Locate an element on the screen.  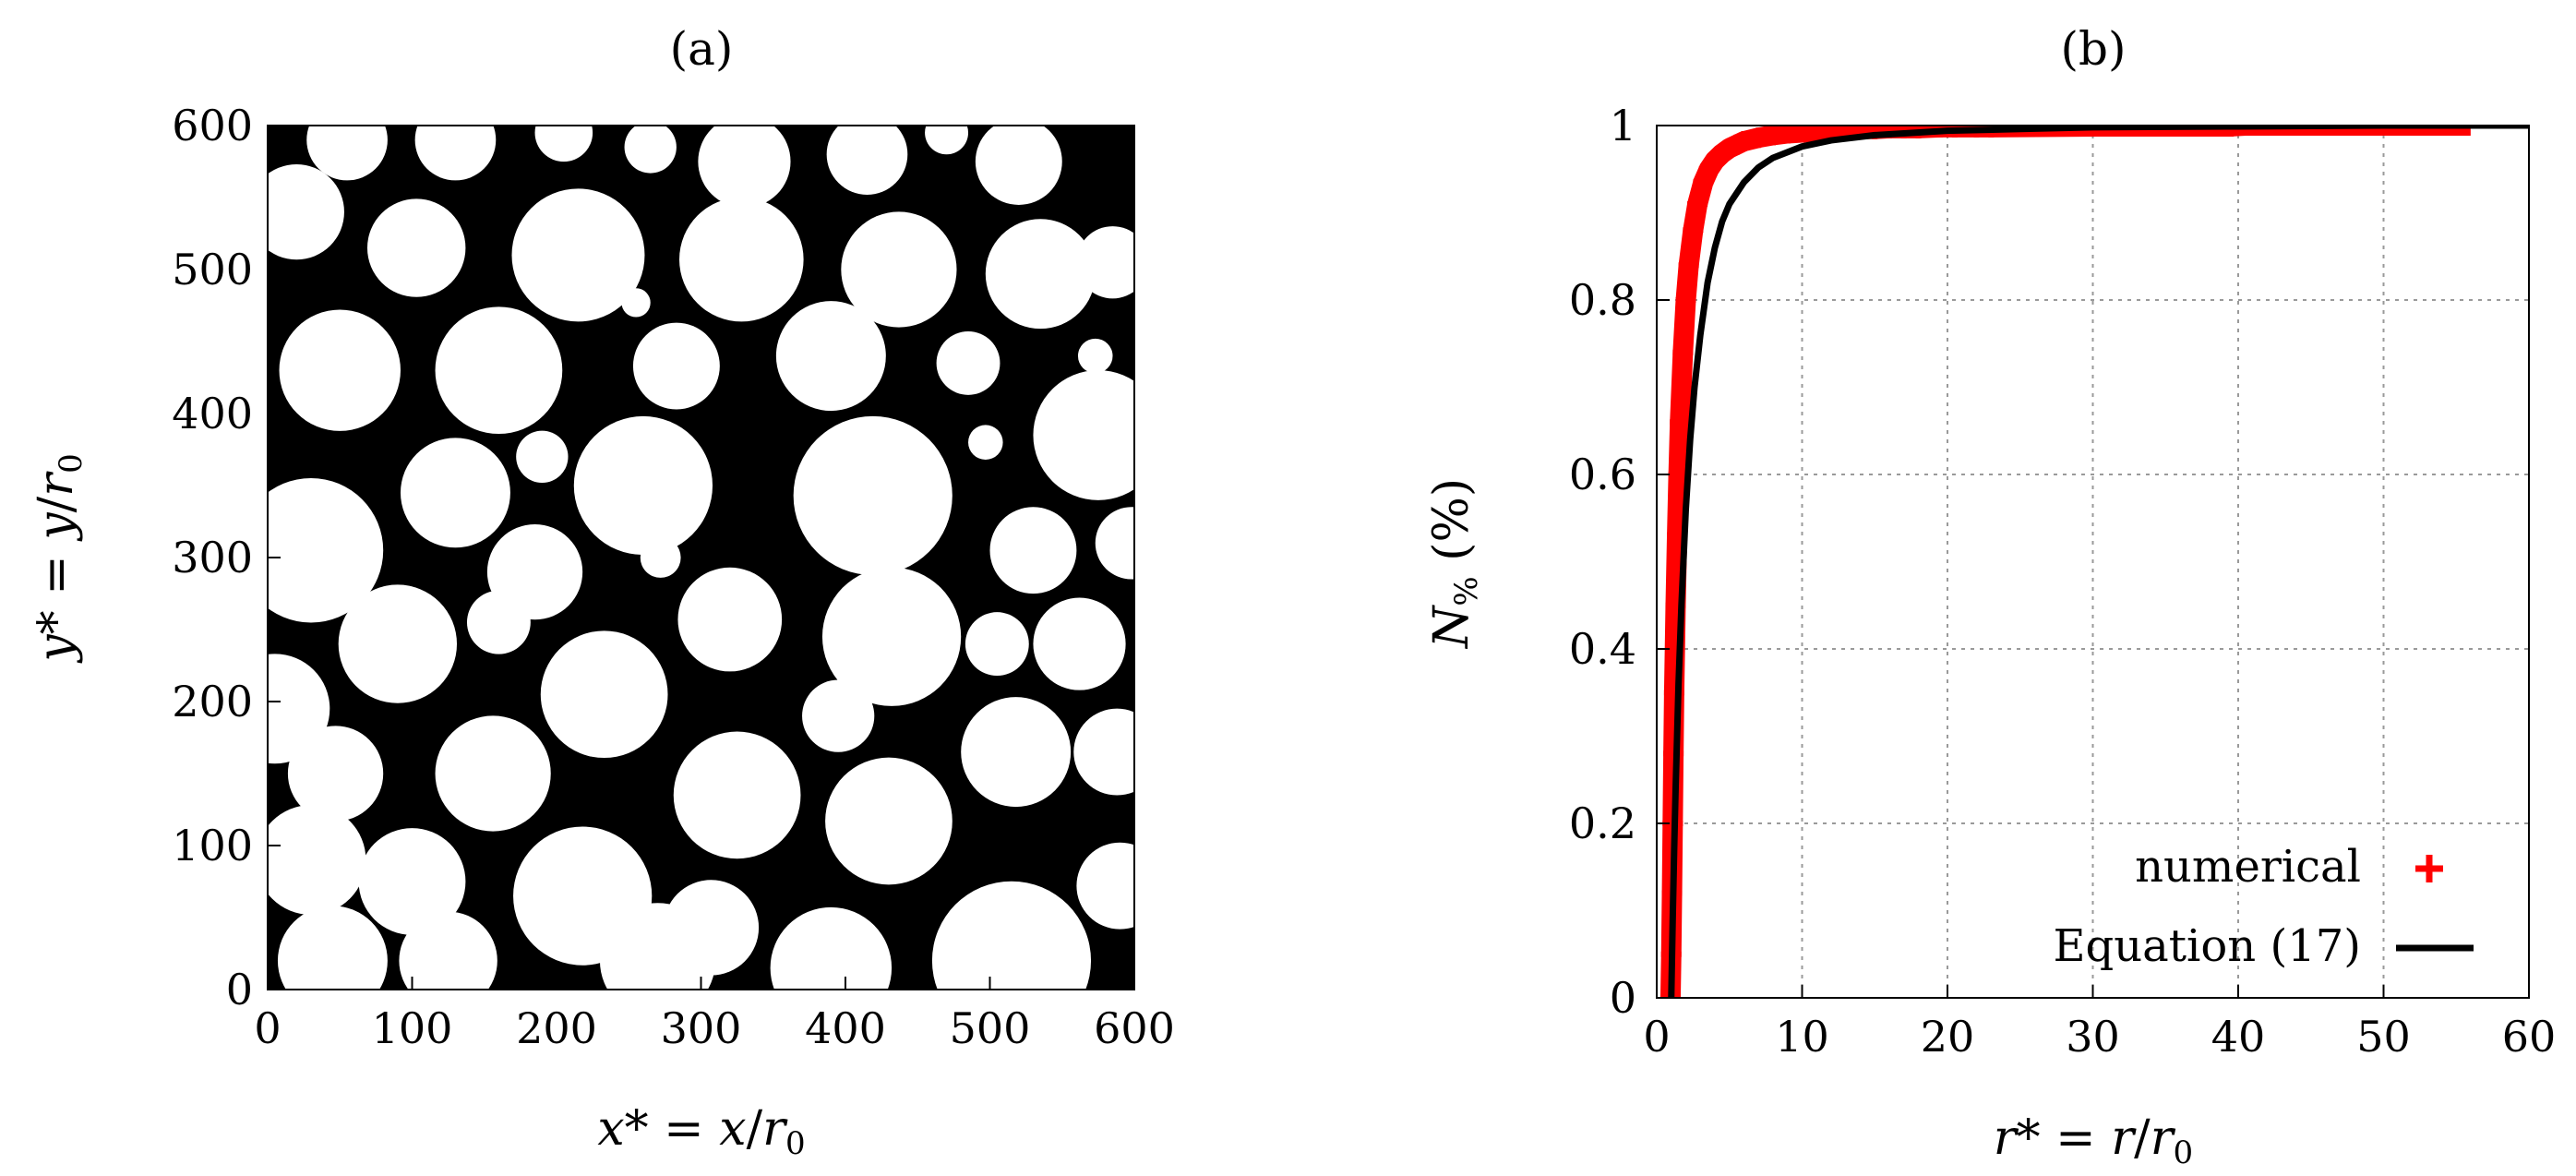
x-tick-label: 500 is located at coordinates (990, 1028).